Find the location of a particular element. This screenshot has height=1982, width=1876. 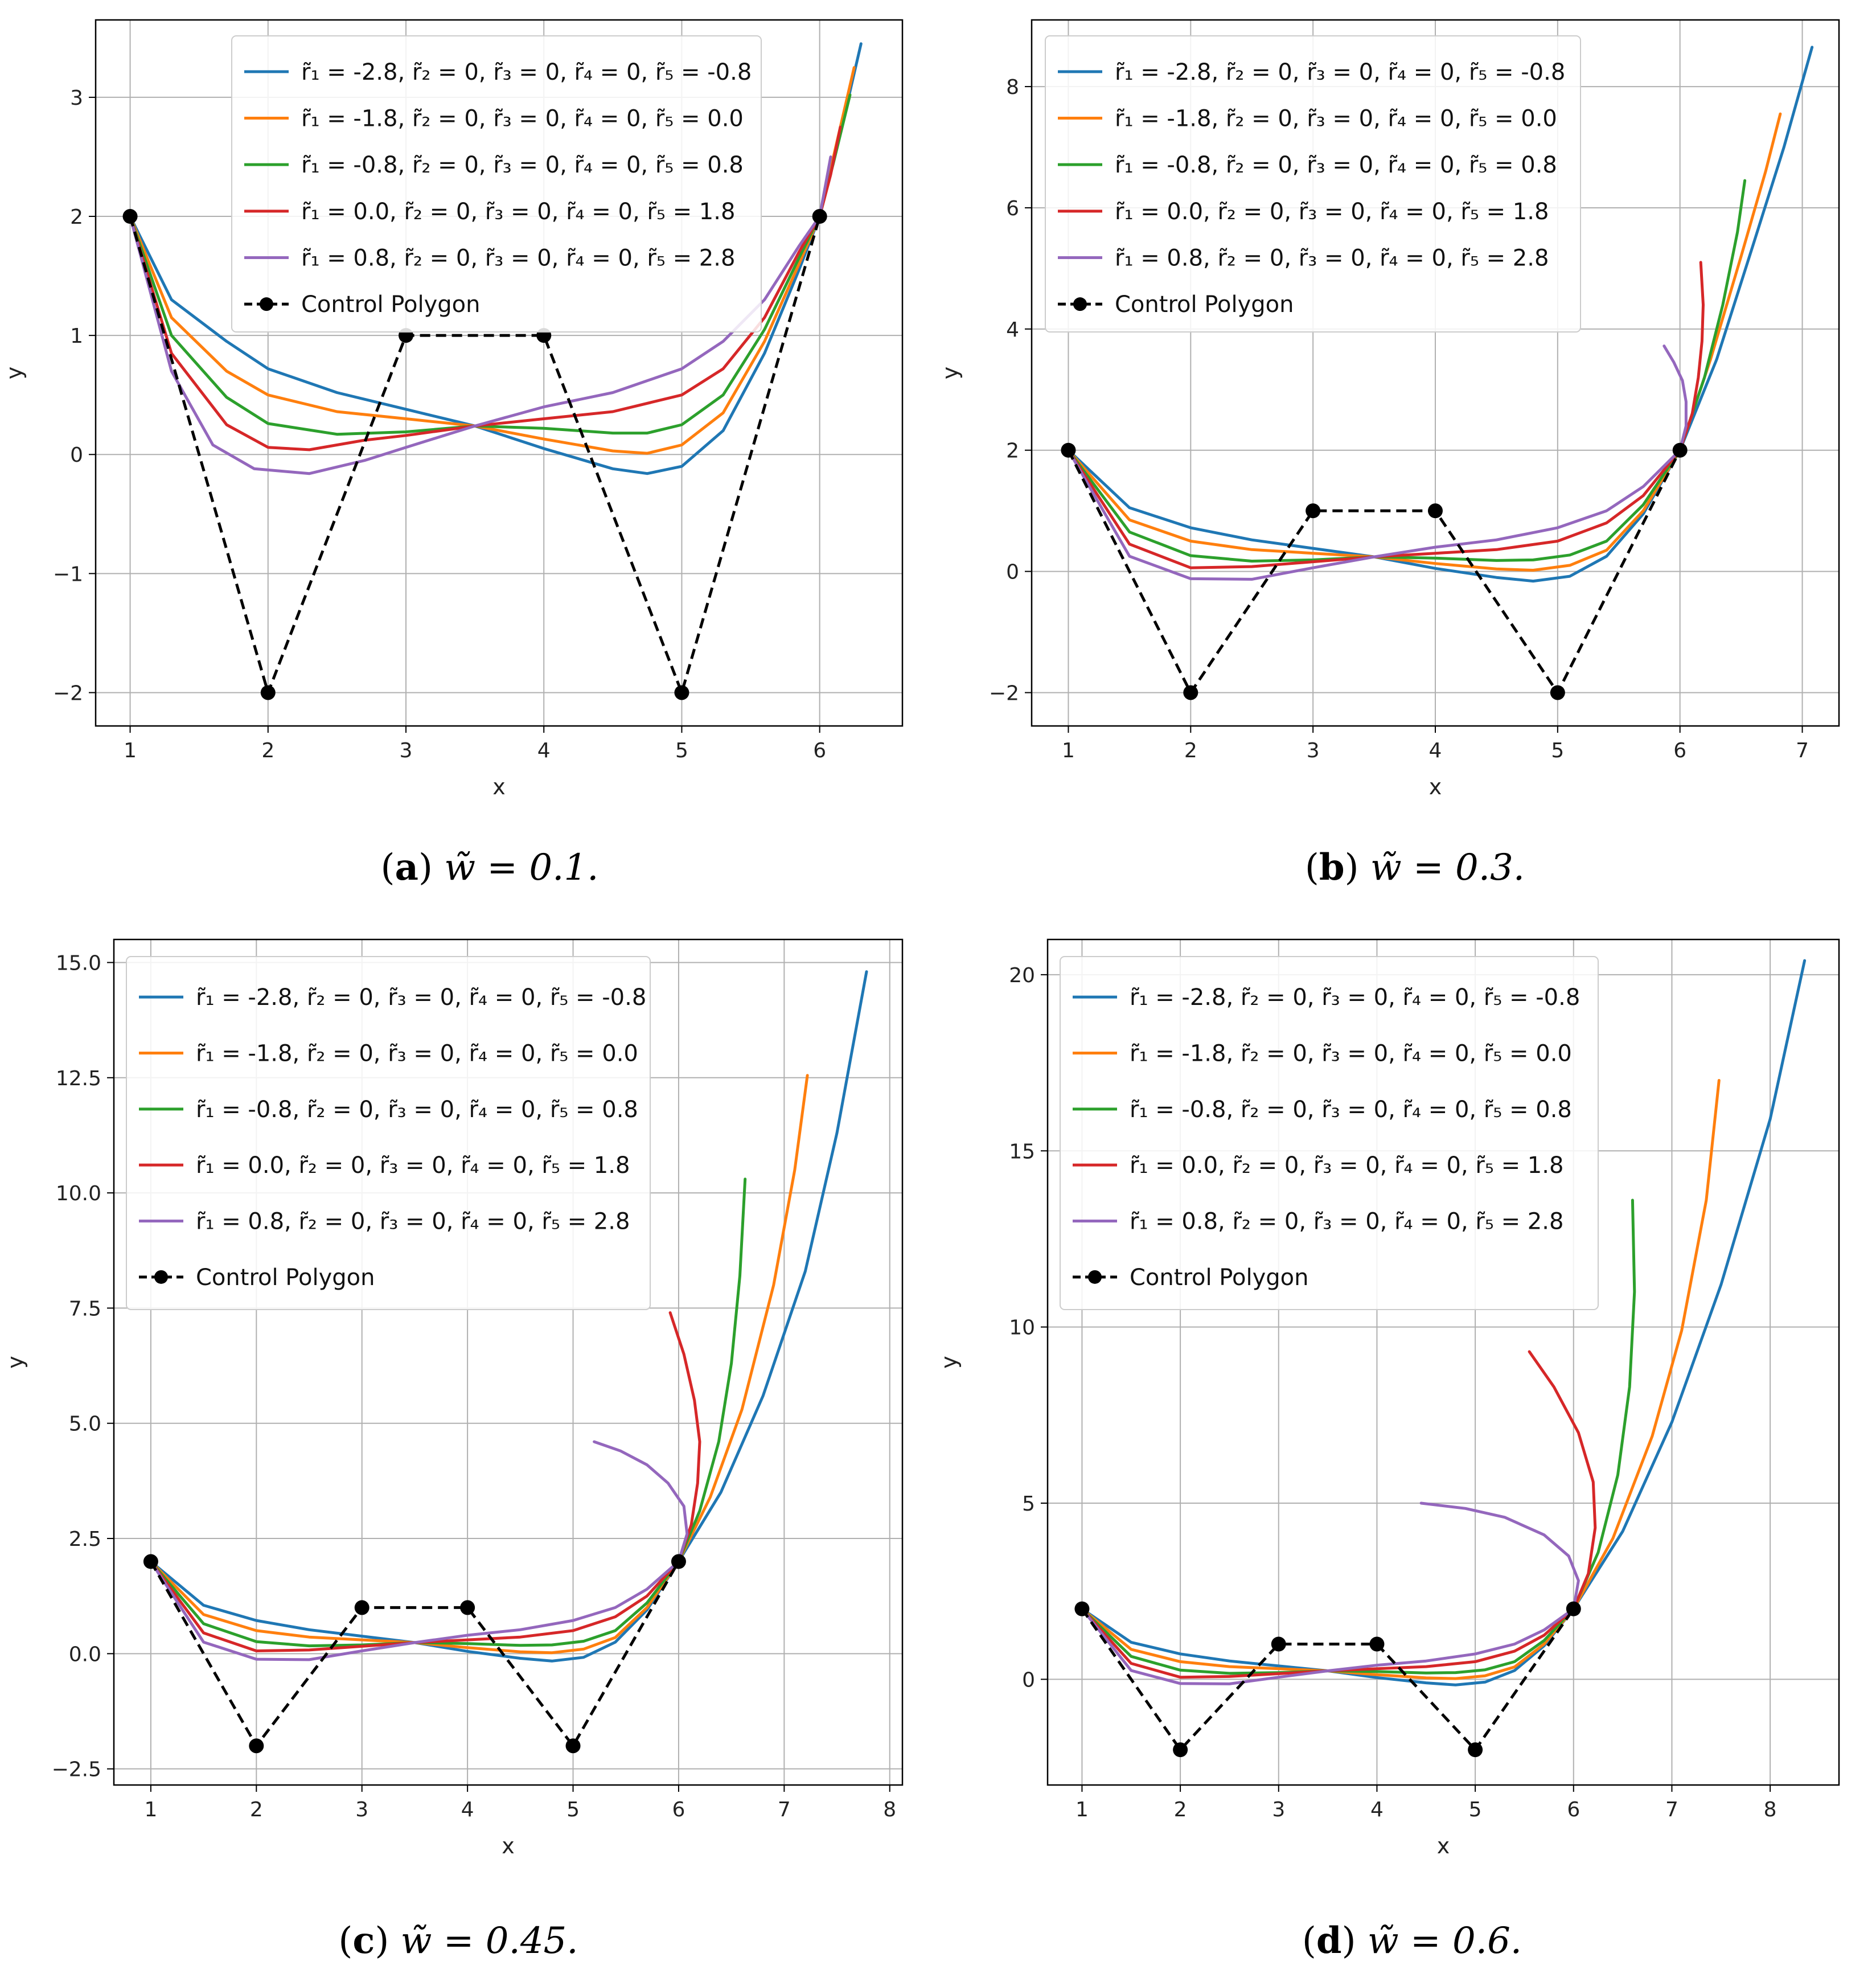

caption-text: w̃ = 0.6. is located at coordinates (1445, 1941).